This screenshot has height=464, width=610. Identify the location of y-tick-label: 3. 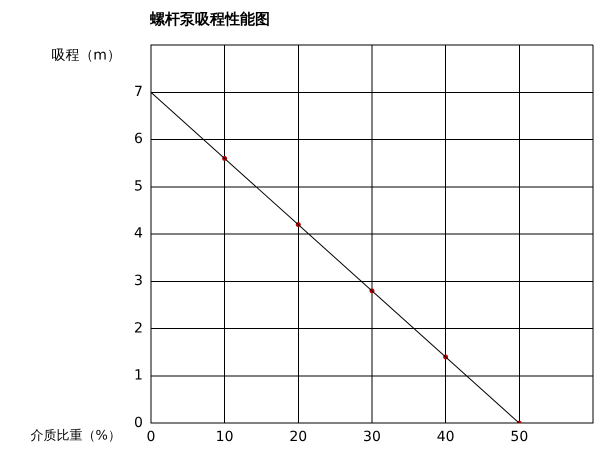
(138, 281).